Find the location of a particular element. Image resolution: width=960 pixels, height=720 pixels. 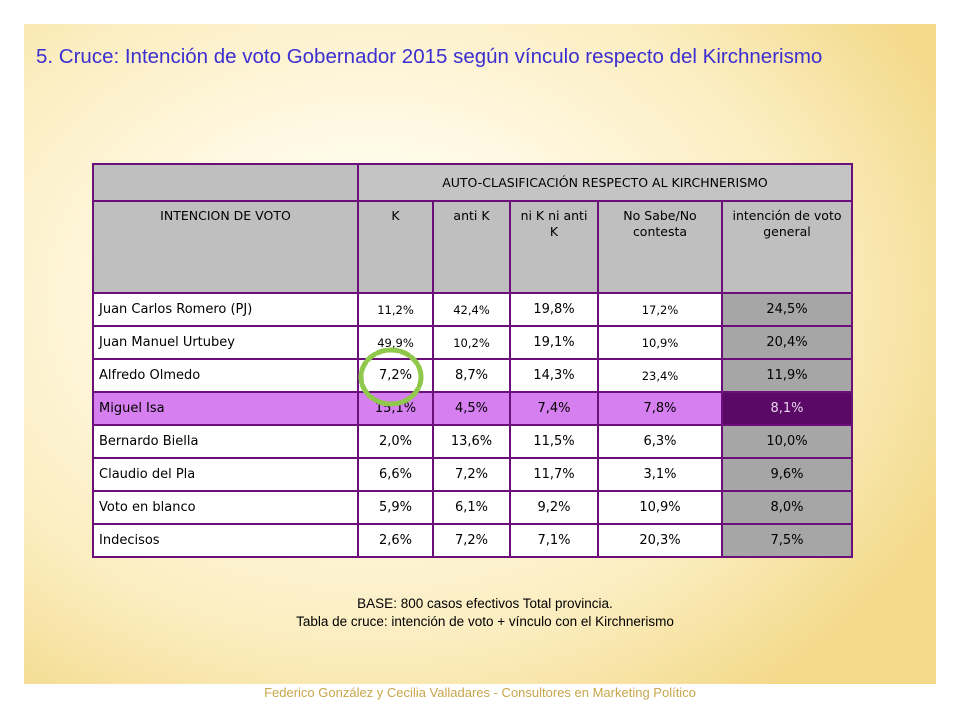

table-cell: 6,6% is located at coordinates (395, 474).